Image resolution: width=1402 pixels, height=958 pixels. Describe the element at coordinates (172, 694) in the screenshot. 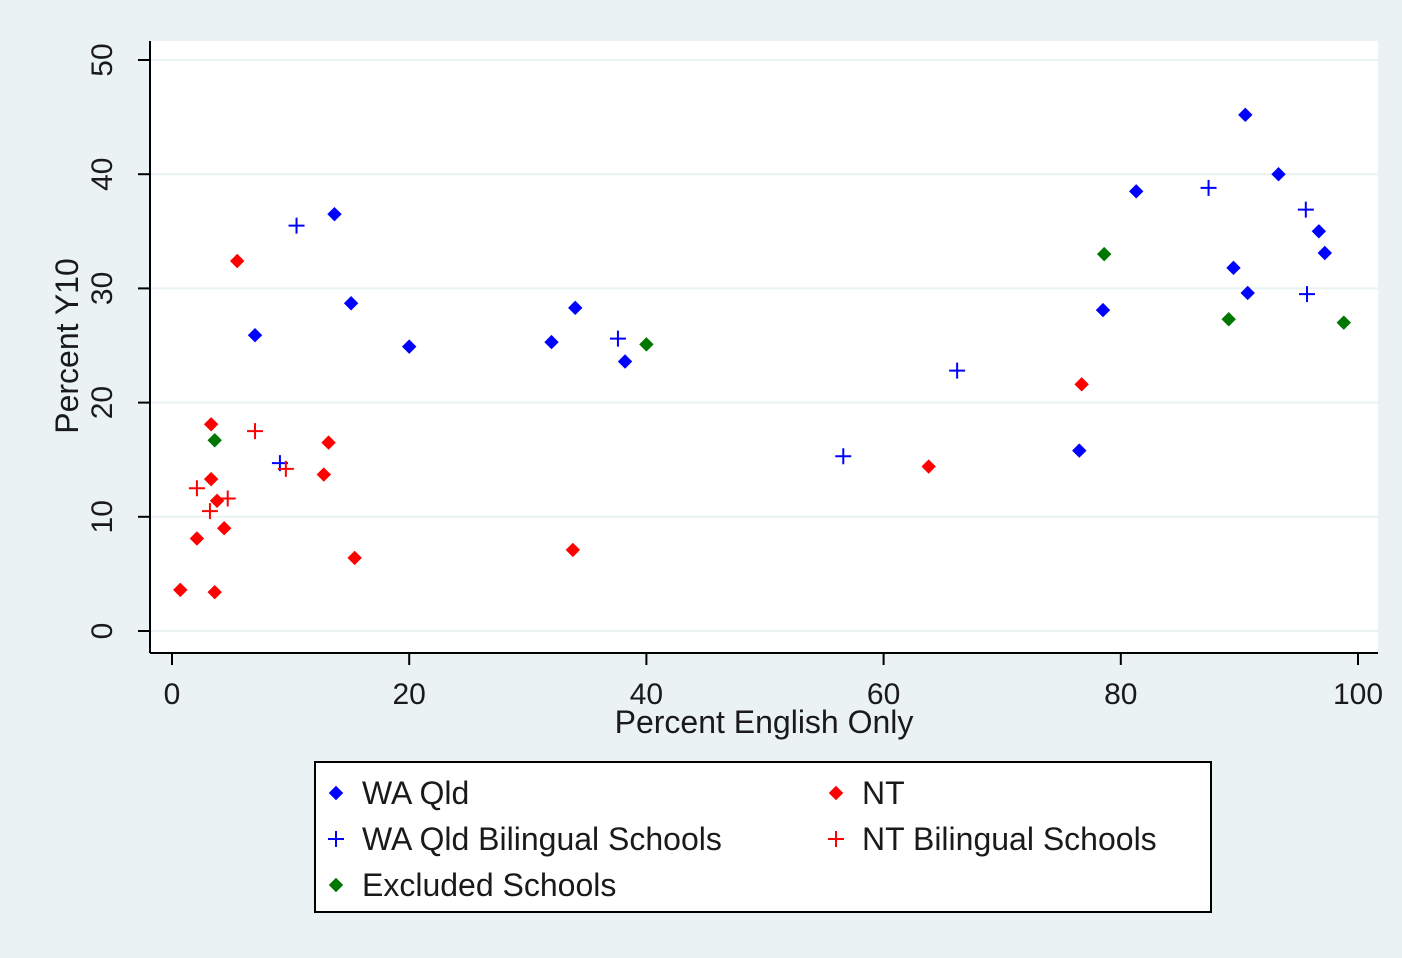

I see `x-tick-label-0: 0` at that location.